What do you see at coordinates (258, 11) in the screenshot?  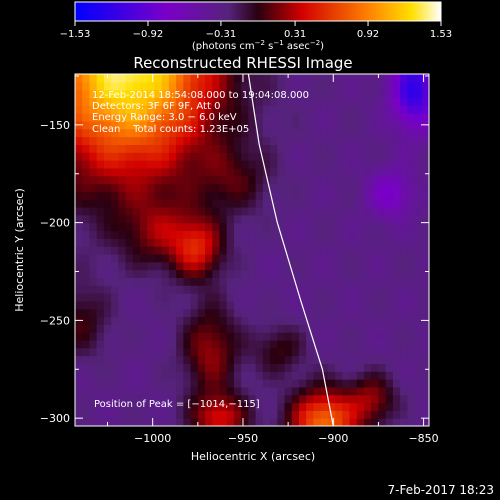 I see `colorbar-frame` at bounding box center [258, 11].